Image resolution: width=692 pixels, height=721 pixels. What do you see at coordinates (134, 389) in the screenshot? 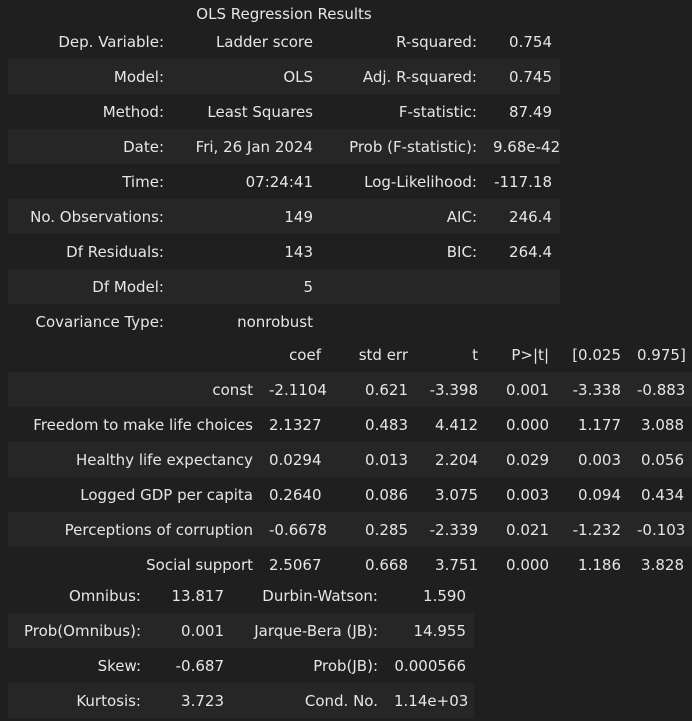
I see `variable-name: const` at bounding box center [134, 389].